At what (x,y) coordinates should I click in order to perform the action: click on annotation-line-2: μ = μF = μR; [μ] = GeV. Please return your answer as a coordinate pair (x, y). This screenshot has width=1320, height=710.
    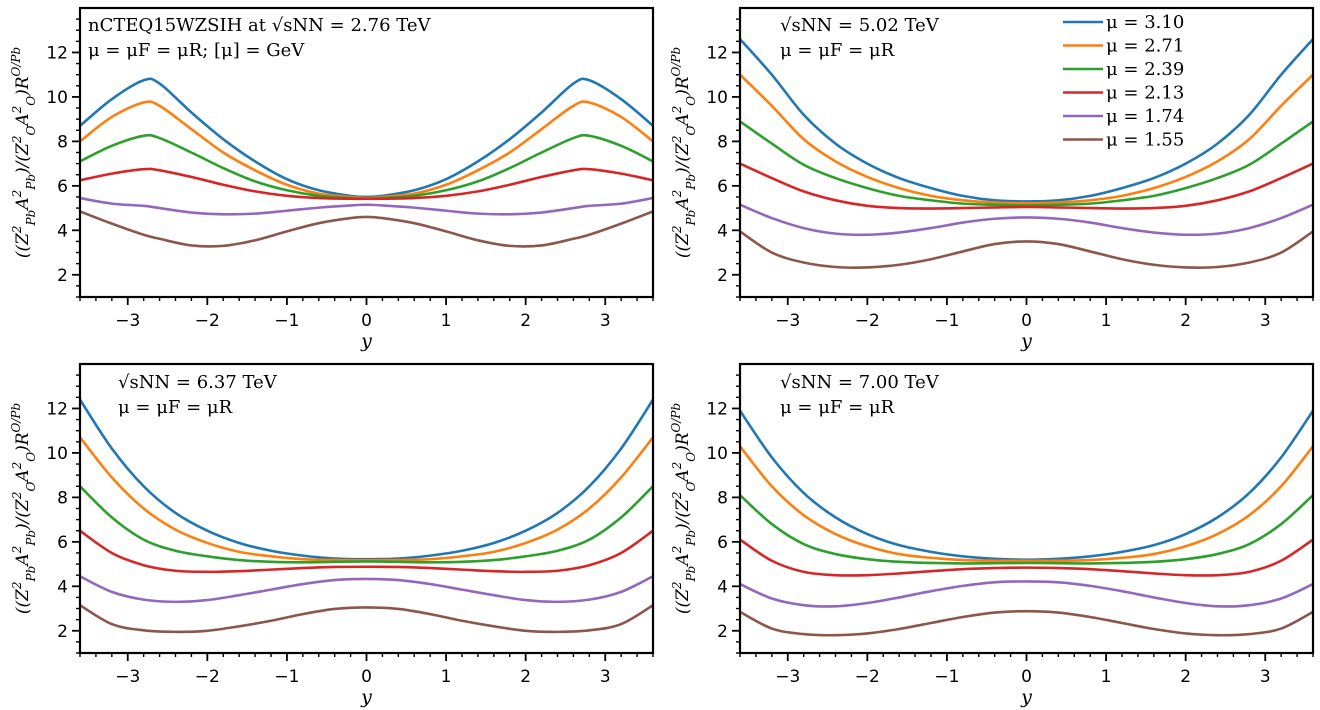
    Looking at the image, I should click on (196, 50).